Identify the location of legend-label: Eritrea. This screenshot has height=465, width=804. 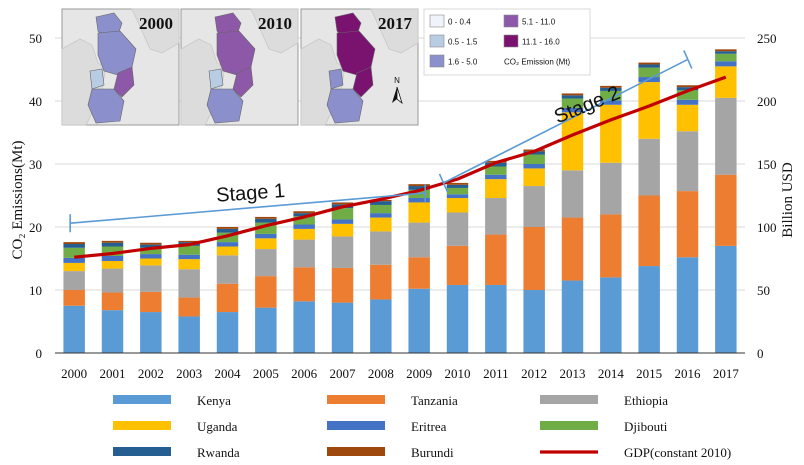
(429, 426).